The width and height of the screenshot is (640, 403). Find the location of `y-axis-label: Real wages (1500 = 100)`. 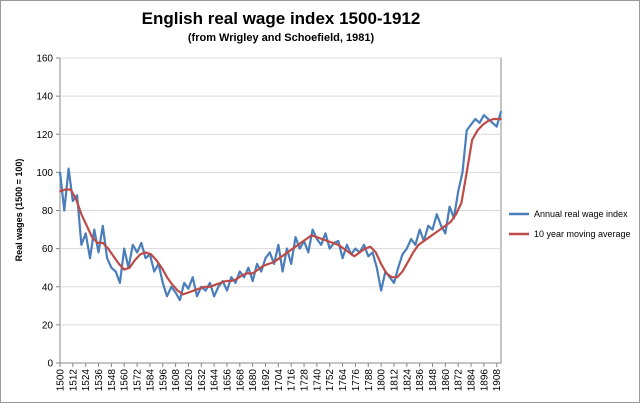

y-axis-label: Real wages (1500 = 100) is located at coordinates (19, 210).